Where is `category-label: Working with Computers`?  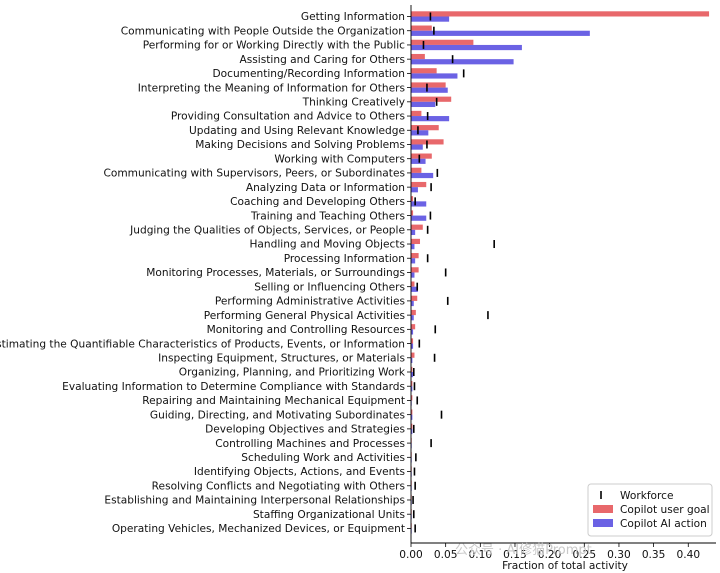 category-label: Working with Computers is located at coordinates (339, 159).